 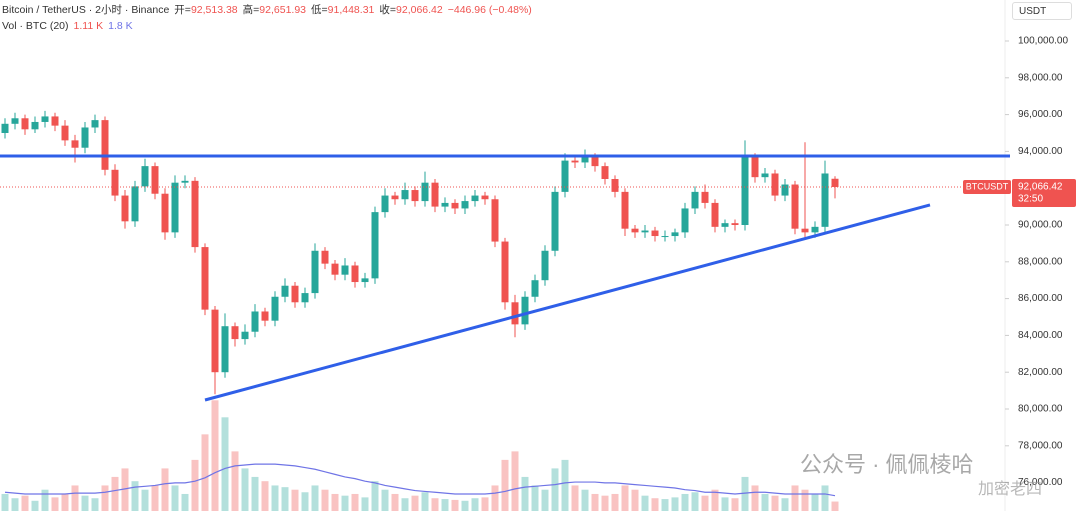 What do you see at coordinates (1040, 261) in the screenshot?
I see `y-tick-label: 88,000.00` at bounding box center [1040, 261].